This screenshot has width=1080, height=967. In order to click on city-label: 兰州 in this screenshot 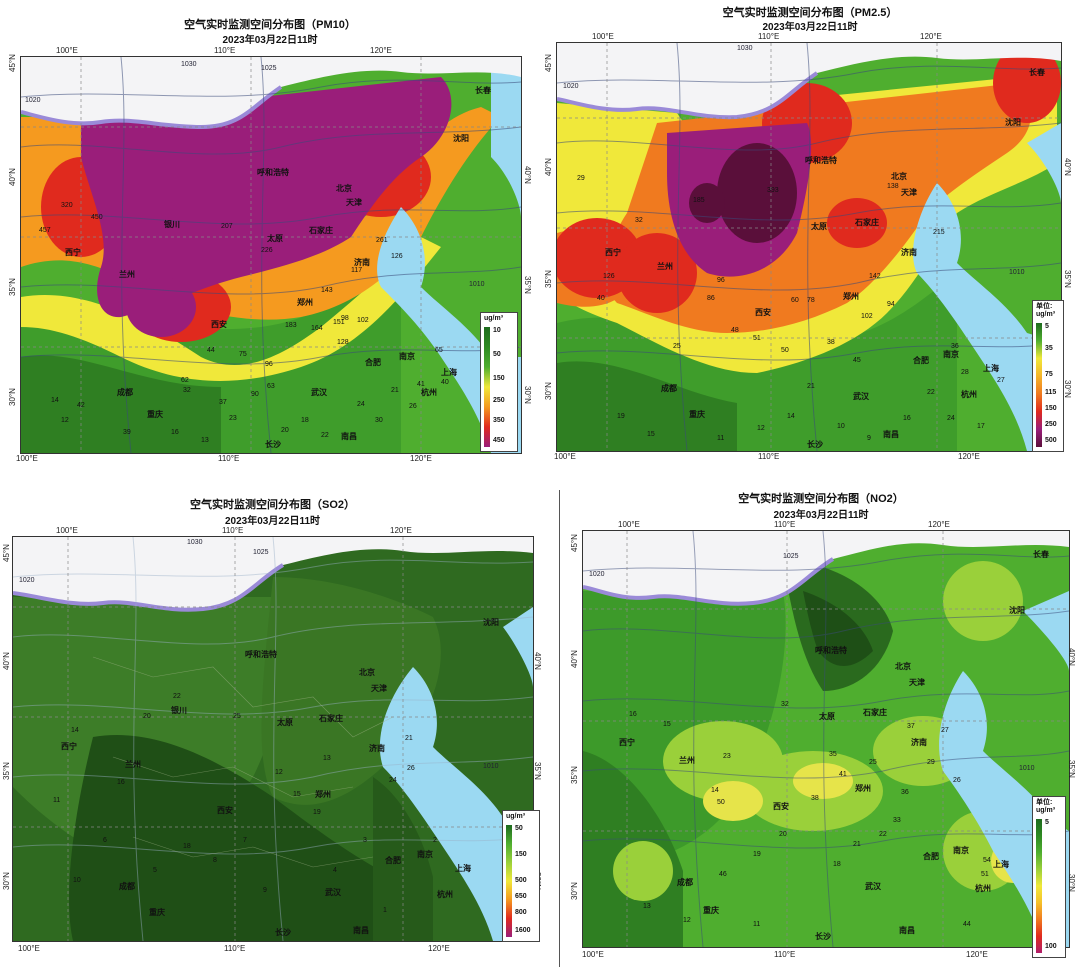, I will do `click(665, 266)`.